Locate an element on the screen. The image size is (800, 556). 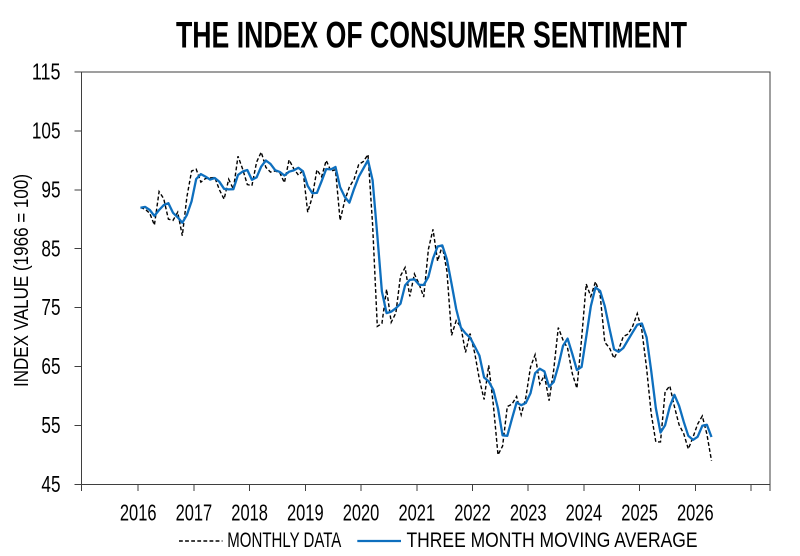
svg-text: 75 is located at coordinates (50, 307).